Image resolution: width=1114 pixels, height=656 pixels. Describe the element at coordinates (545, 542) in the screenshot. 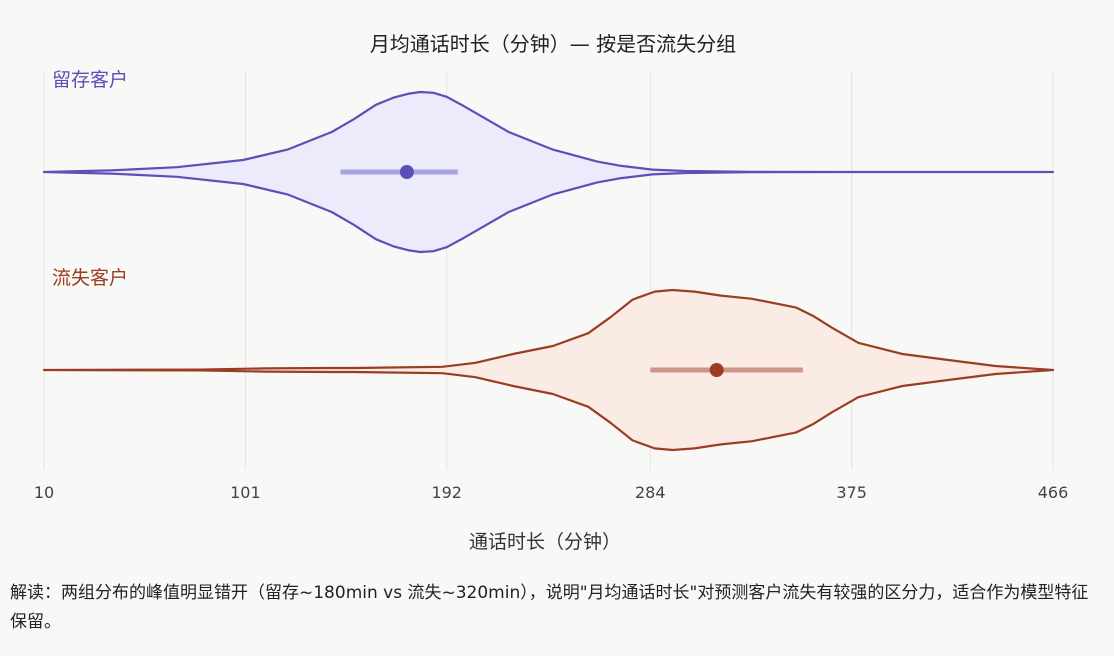

I see `x-axis-label: 通话时长（分钟）` at that location.